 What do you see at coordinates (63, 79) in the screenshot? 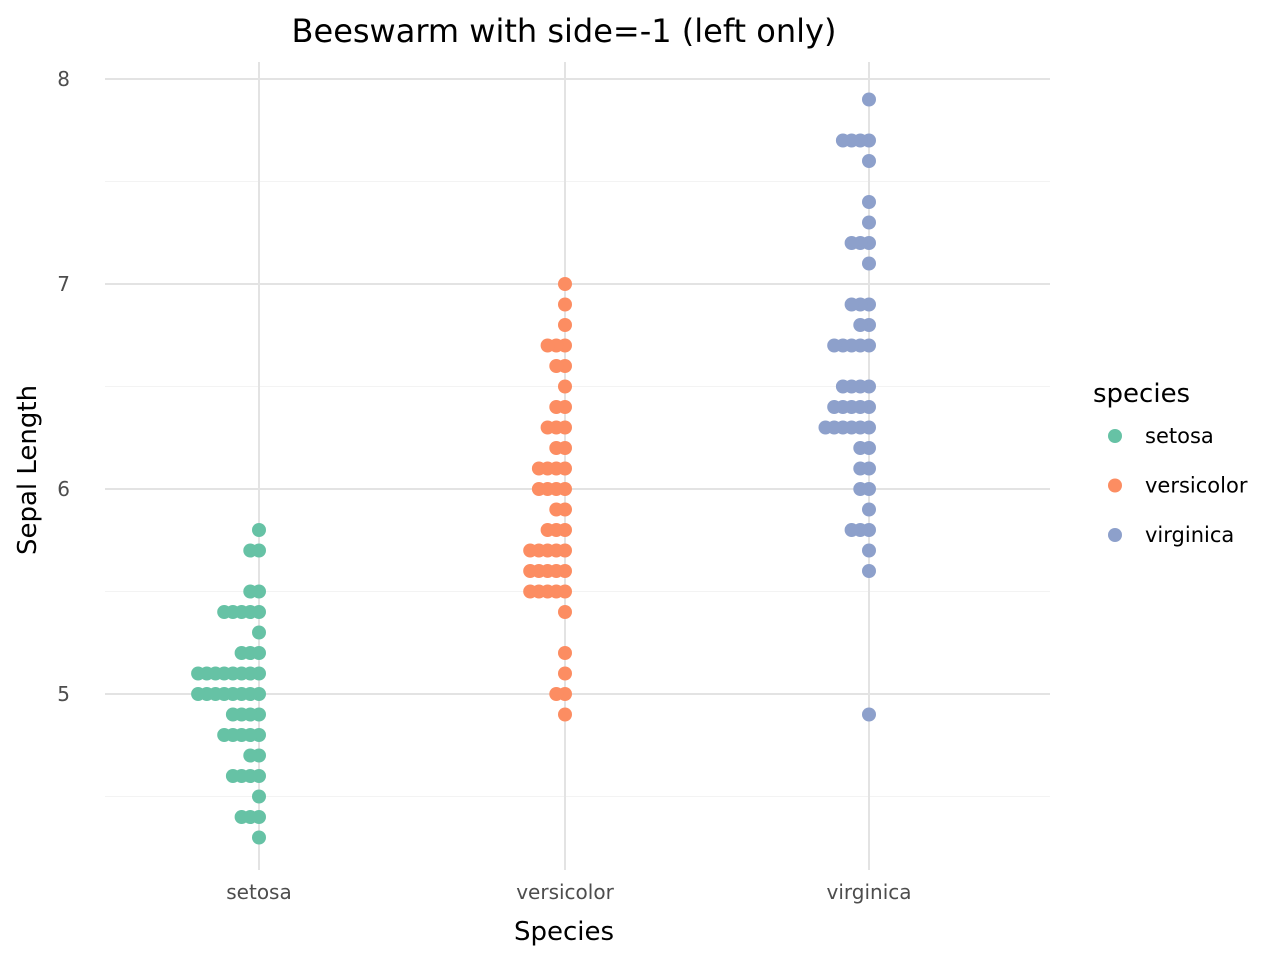
I see `y-tick-label: 8` at bounding box center [63, 79].